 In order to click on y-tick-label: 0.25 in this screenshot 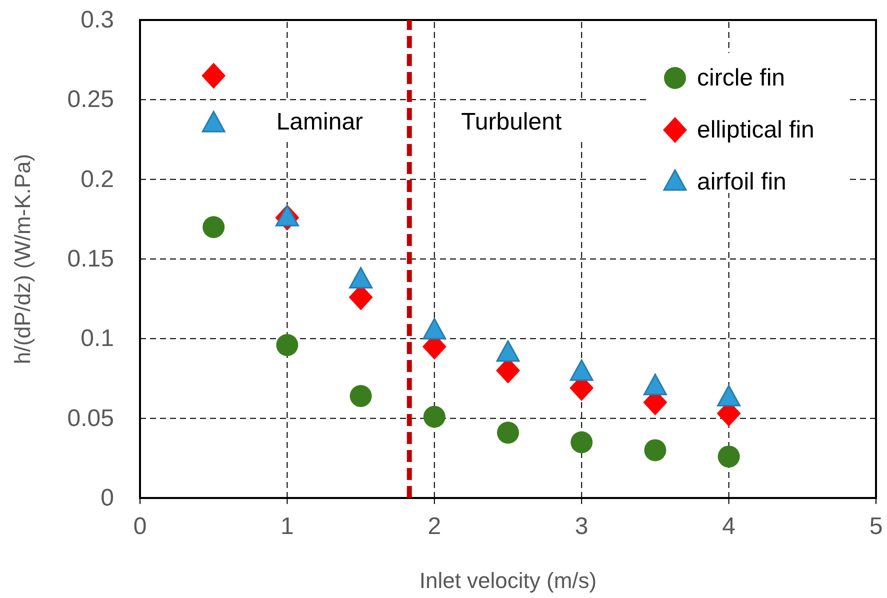, I will do `click(90, 100)`.